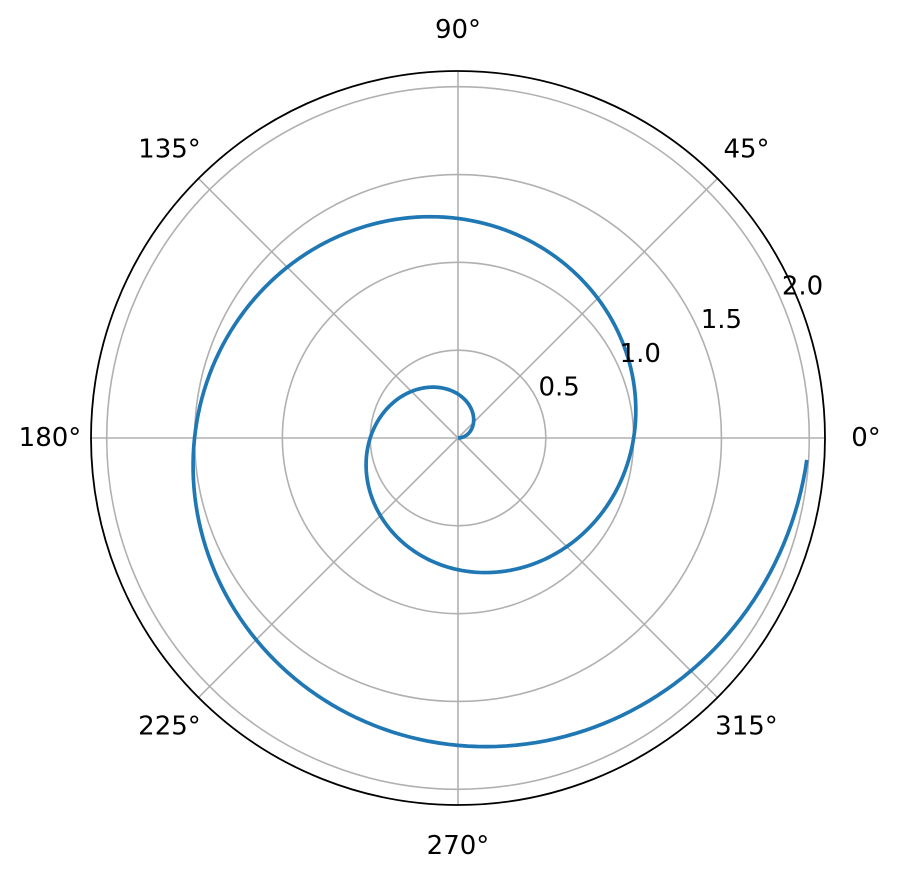 Image resolution: width=899 pixels, height=878 pixels. What do you see at coordinates (721, 320) in the screenshot?
I see `r-tick-label: 1.5` at bounding box center [721, 320].